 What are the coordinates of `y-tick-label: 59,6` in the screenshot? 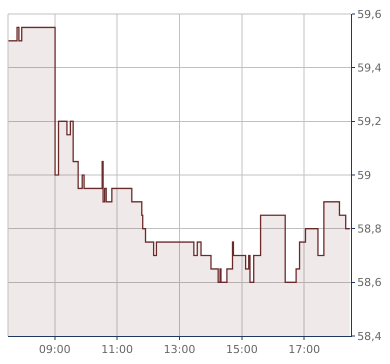 It's located at (369, 14).